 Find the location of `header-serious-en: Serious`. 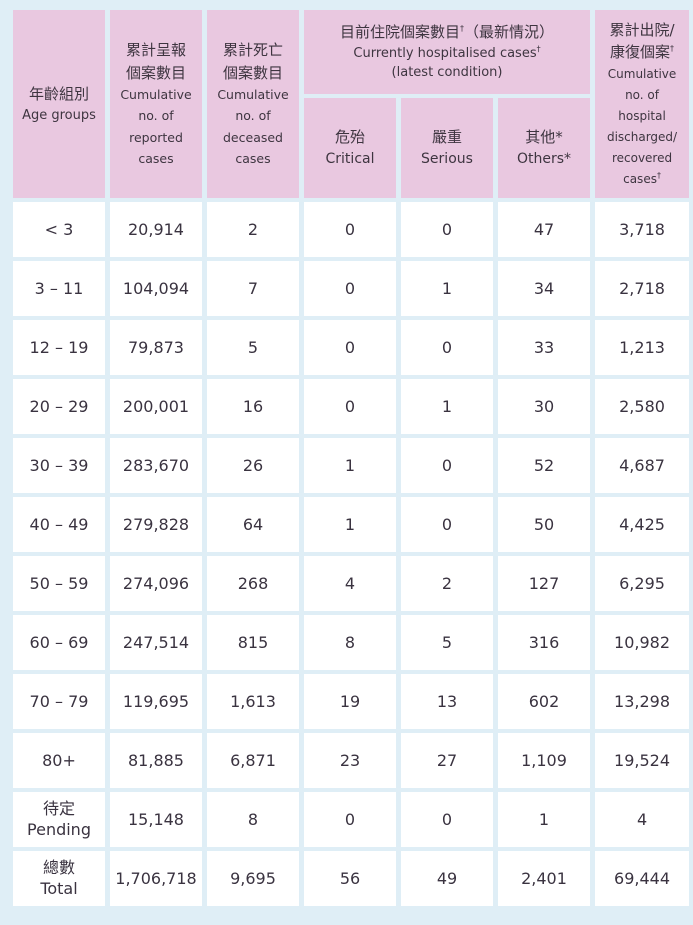

header-serious-en: Serious is located at coordinates (447, 158).